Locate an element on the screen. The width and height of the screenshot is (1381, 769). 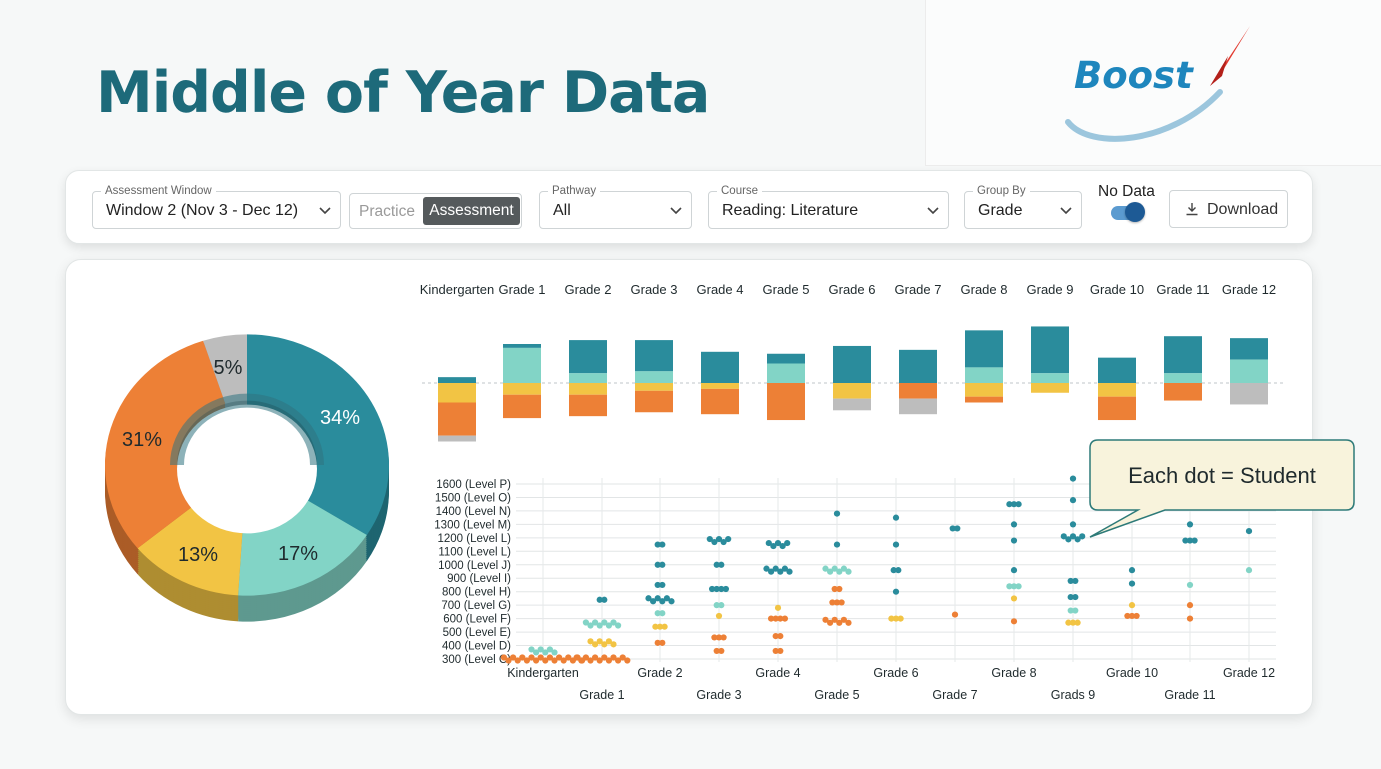
bar-category-label: Grade 6 is located at coordinates (852, 289).